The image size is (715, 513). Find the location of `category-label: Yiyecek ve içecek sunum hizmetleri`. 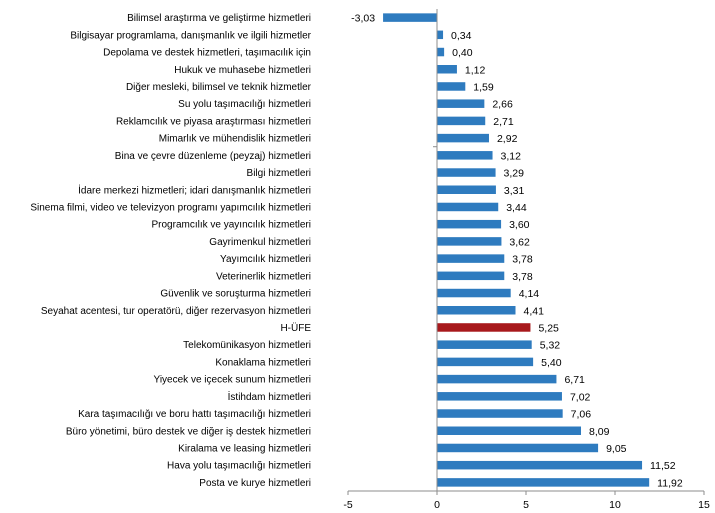

category-label: Yiyecek ve içecek sunum hizmetleri is located at coordinates (232, 380).